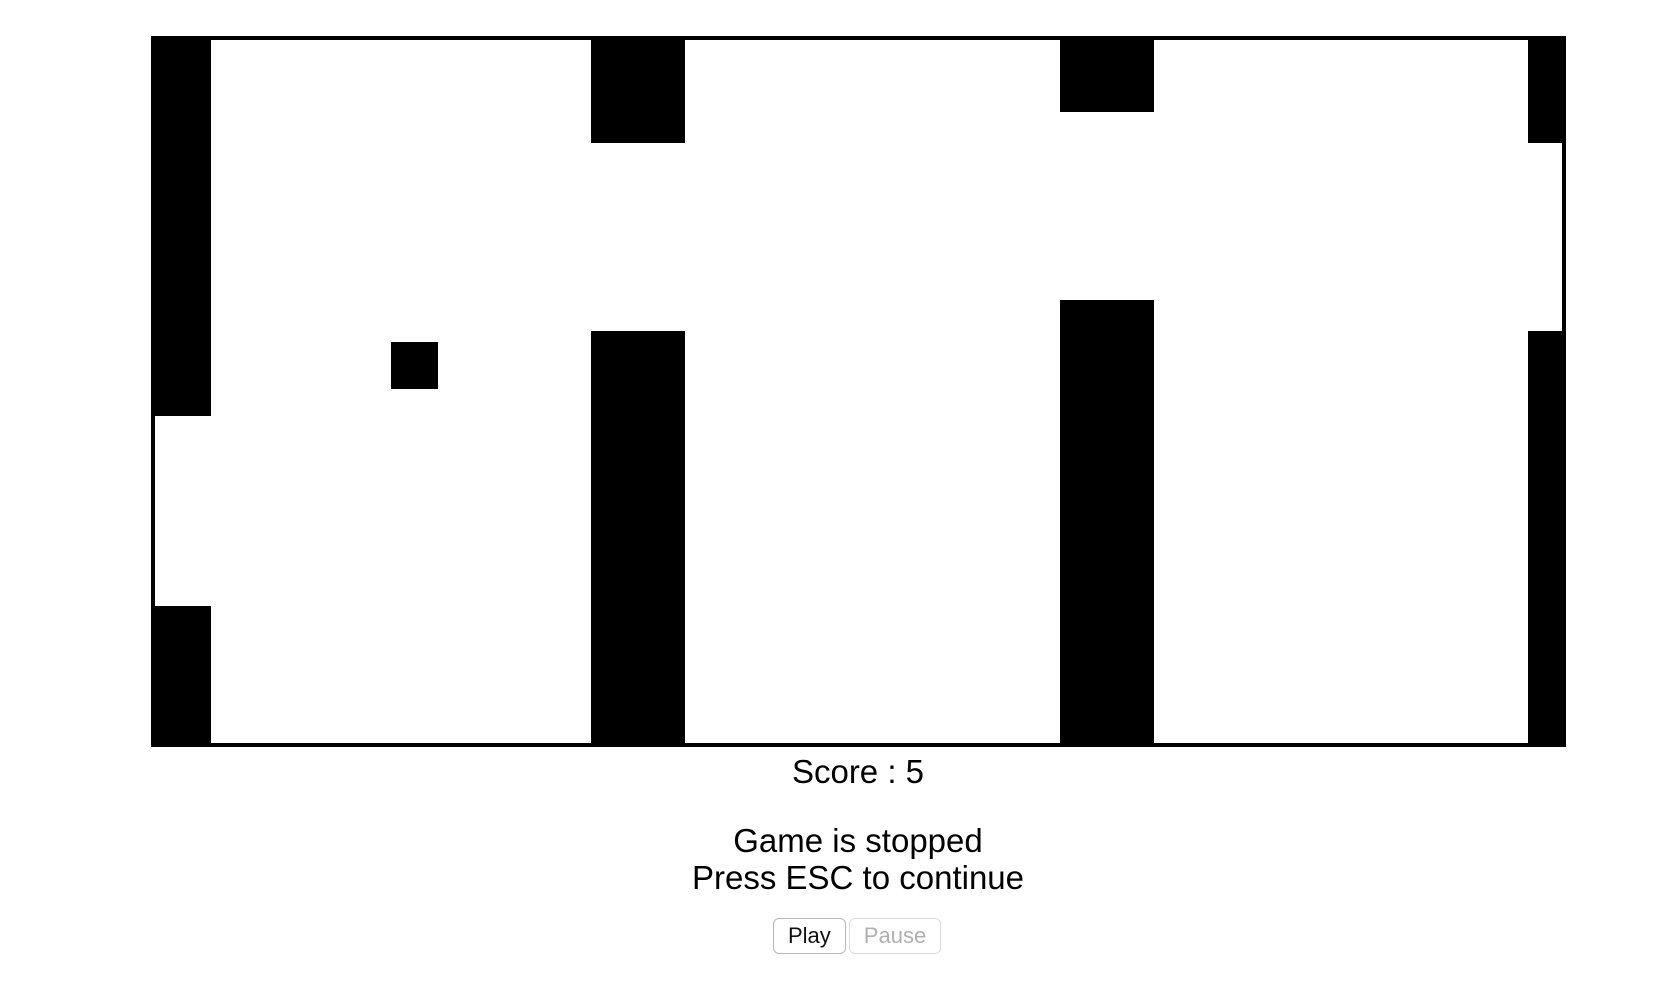 The width and height of the screenshot is (1670, 992). What do you see at coordinates (895, 936) in the screenshot?
I see `pause-button: Pause` at bounding box center [895, 936].